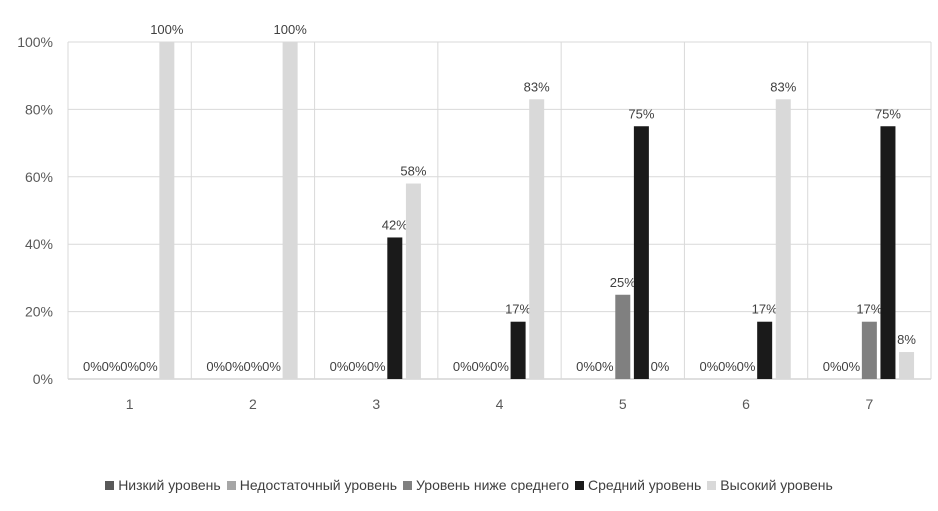  What do you see at coordinates (39, 109) in the screenshot?
I see `y-tick-label: 80%` at bounding box center [39, 109].